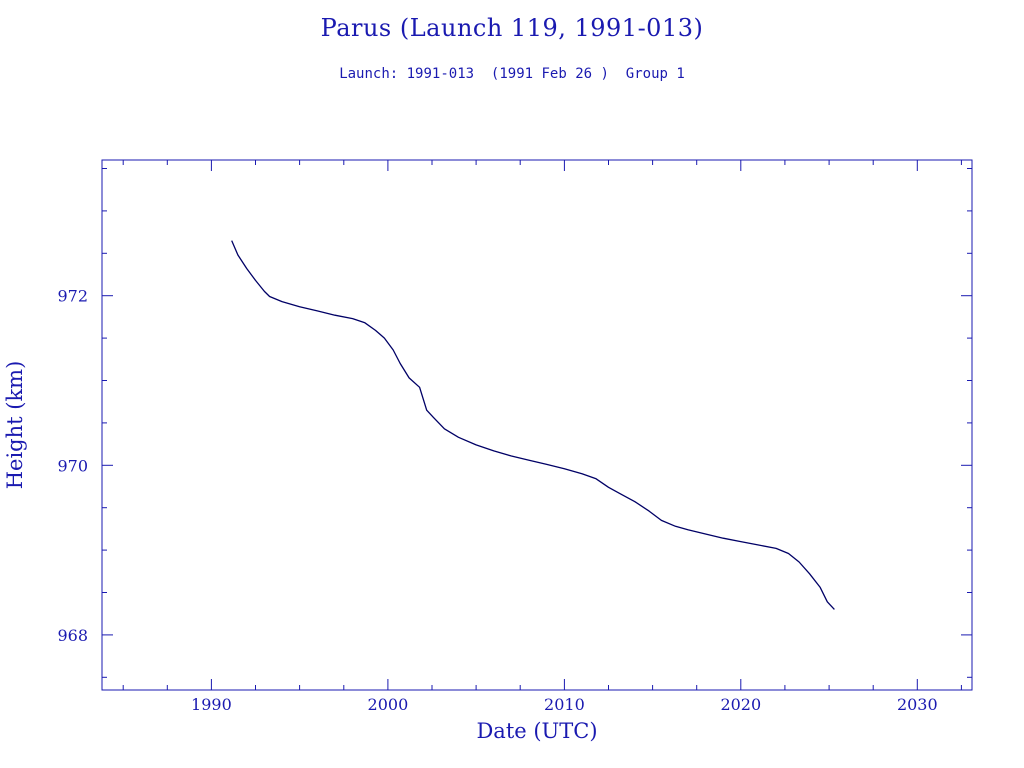 This screenshot has width=1024, height=768. What do you see at coordinates (512, 74) in the screenshot?
I see `chart-subtitle: Launch: 1991-013 (1991 Feb 26 ) Group 1` at bounding box center [512, 74].